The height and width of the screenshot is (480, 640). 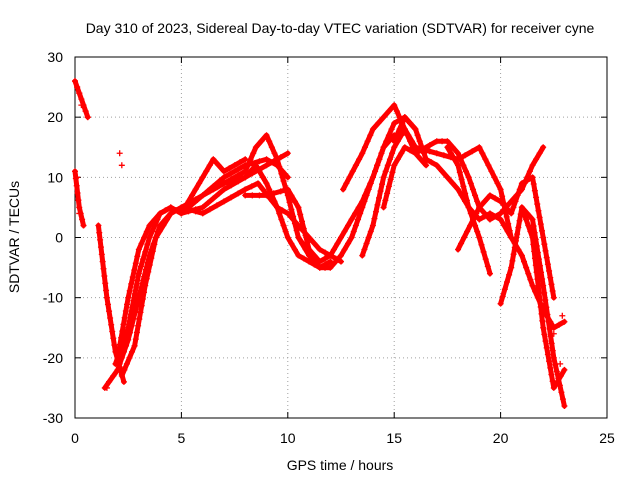 What do you see at coordinates (14, 237) in the screenshot?
I see `y-axis-label: SDTVAR / TECUs` at bounding box center [14, 237].